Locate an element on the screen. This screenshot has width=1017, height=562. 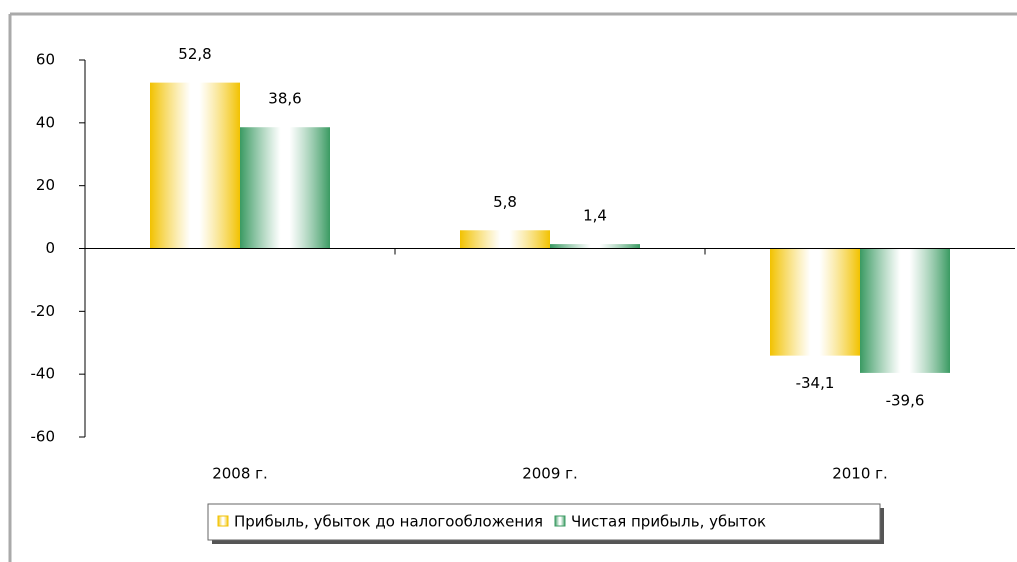
x-tick-label: 2008 г. is located at coordinates (240, 474).